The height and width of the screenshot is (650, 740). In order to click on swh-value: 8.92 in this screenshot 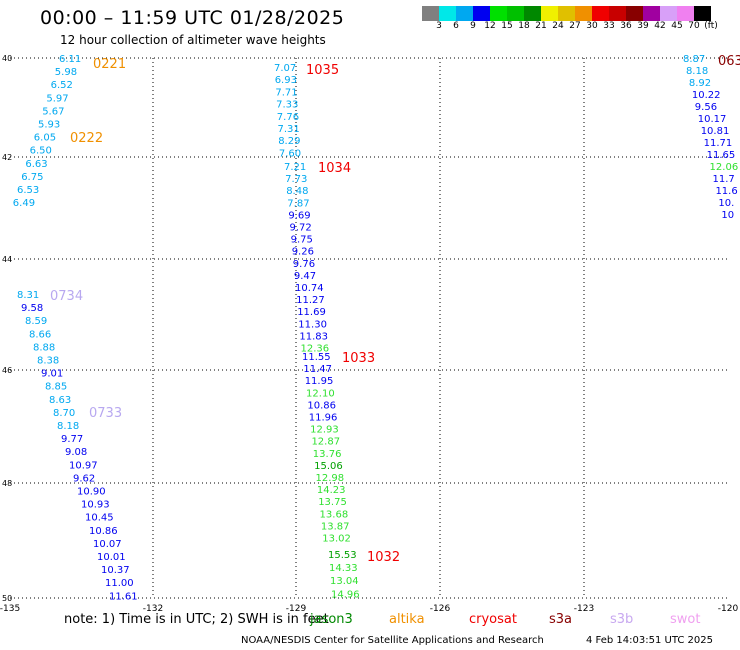, I will do `click(700, 83)`.